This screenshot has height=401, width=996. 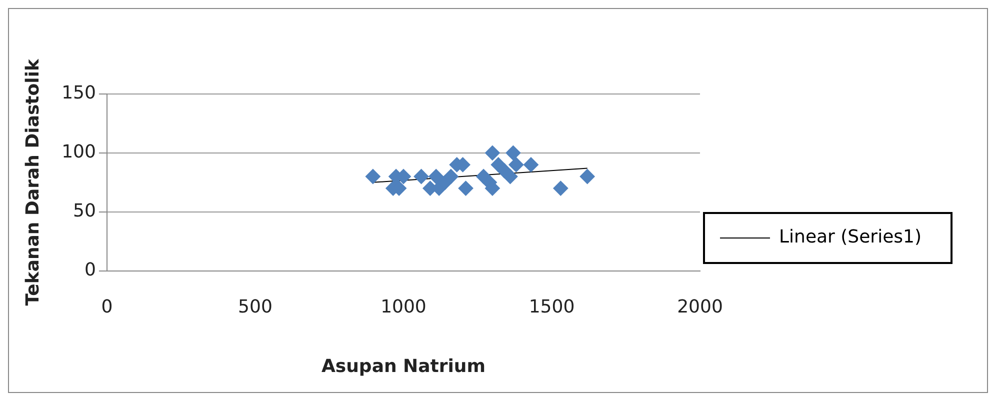 I want to click on y-tick-label: 50, so click(x=84, y=211).